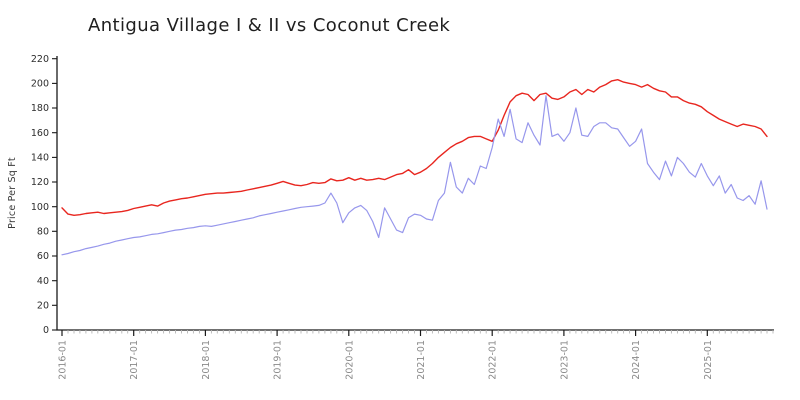 This screenshot has height=400, width=800. What do you see at coordinates (12, 193) in the screenshot?
I see `y-axis-title: Price Per Sq Ft` at bounding box center [12, 193].